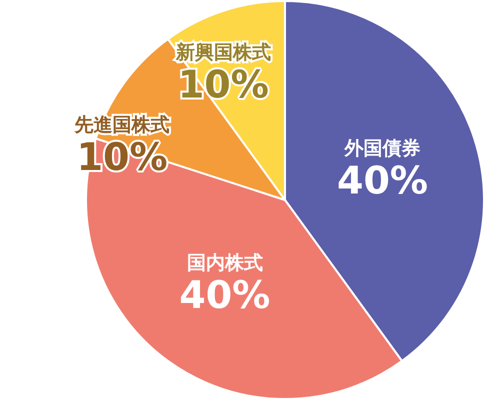  What do you see at coordinates (381, 148) in the screenshot?
I see `slice-label: 外国債券` at bounding box center [381, 148].